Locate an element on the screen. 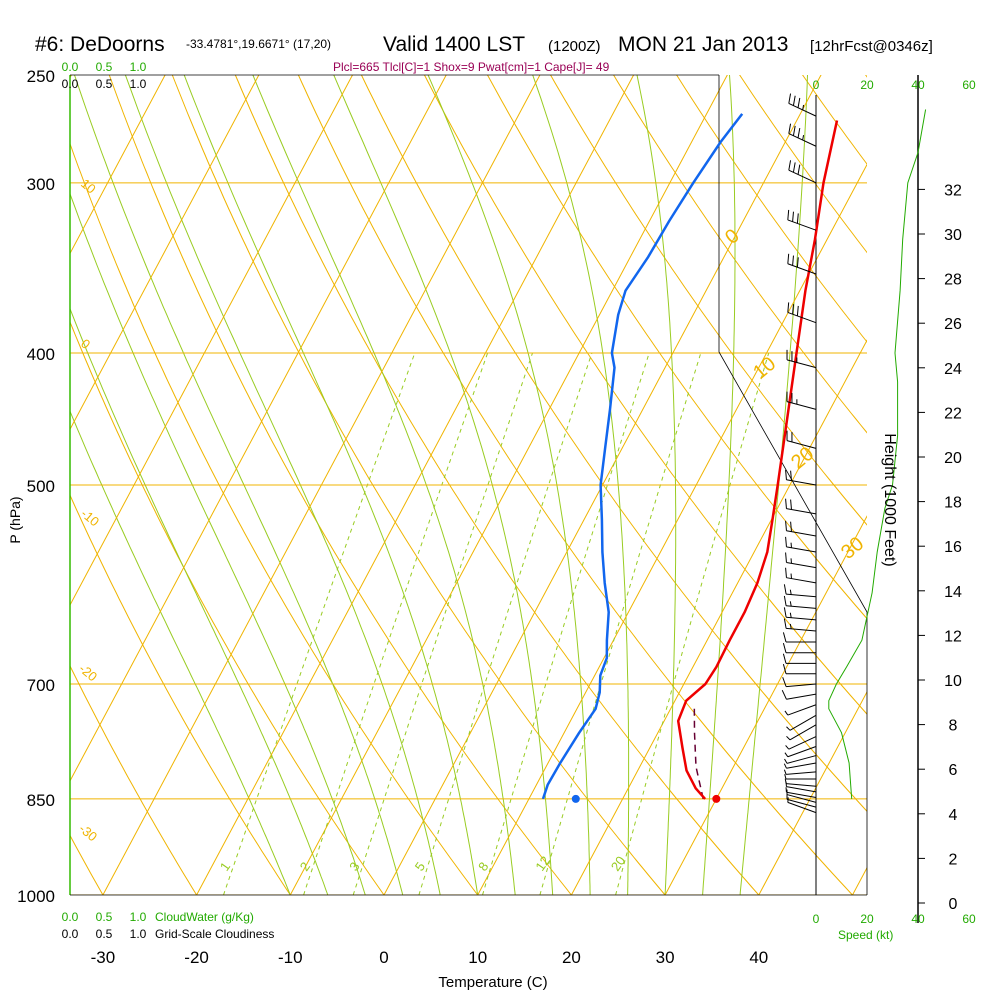 The height and width of the screenshot is (1000, 1000). pressure-tick-label: 400 is located at coordinates (41, 354).